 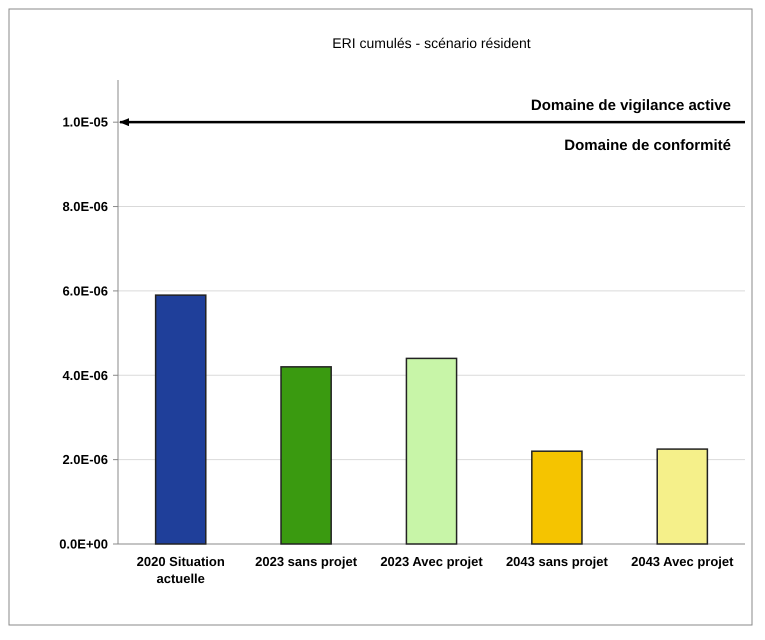 I want to click on x-tick-label: 2023 sans projet, so click(x=306, y=561).